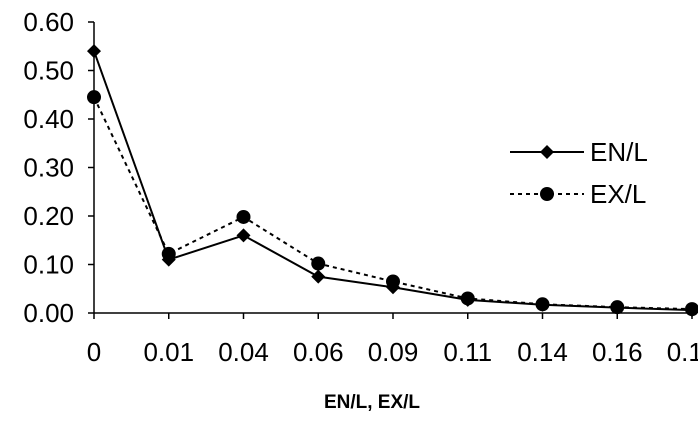 This screenshot has height=421, width=698. Describe the element at coordinates (48, 265) in the screenshot. I see `y-tick-label: 0.10` at that location.